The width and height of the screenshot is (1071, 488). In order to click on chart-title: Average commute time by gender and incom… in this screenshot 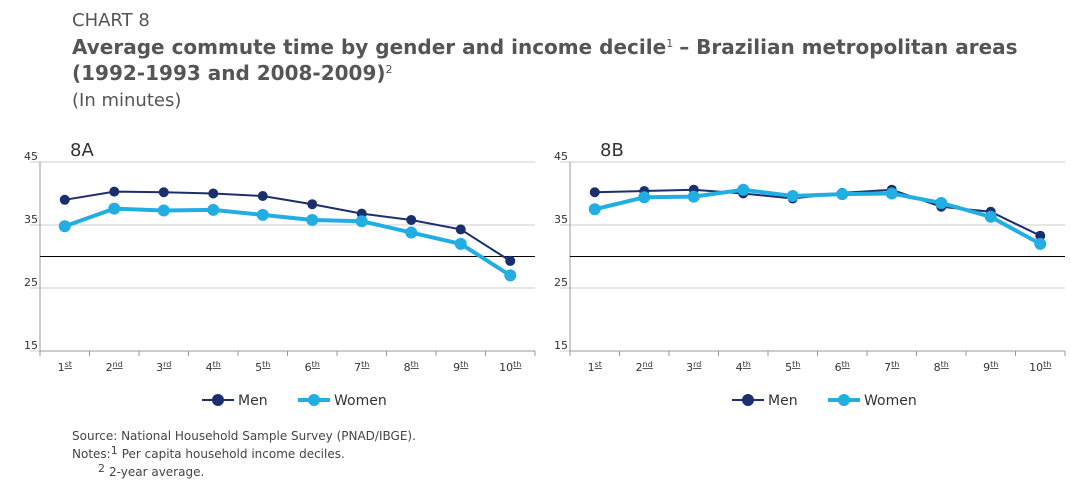, I will do `click(545, 47)`.